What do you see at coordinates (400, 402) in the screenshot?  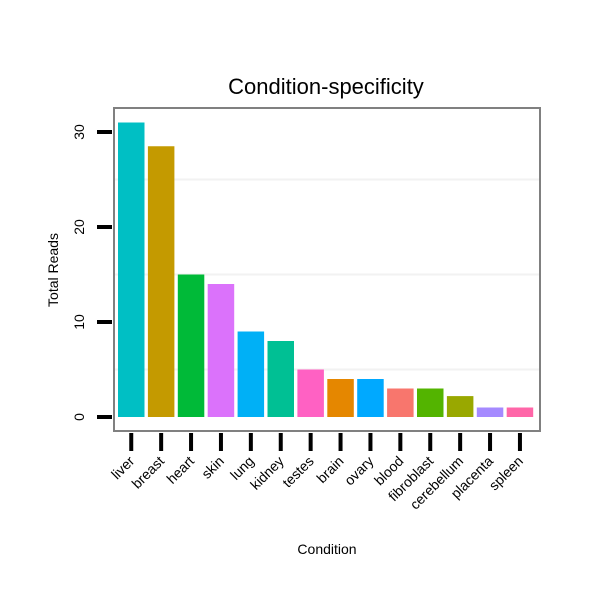 I see `bar-blood` at bounding box center [400, 402].